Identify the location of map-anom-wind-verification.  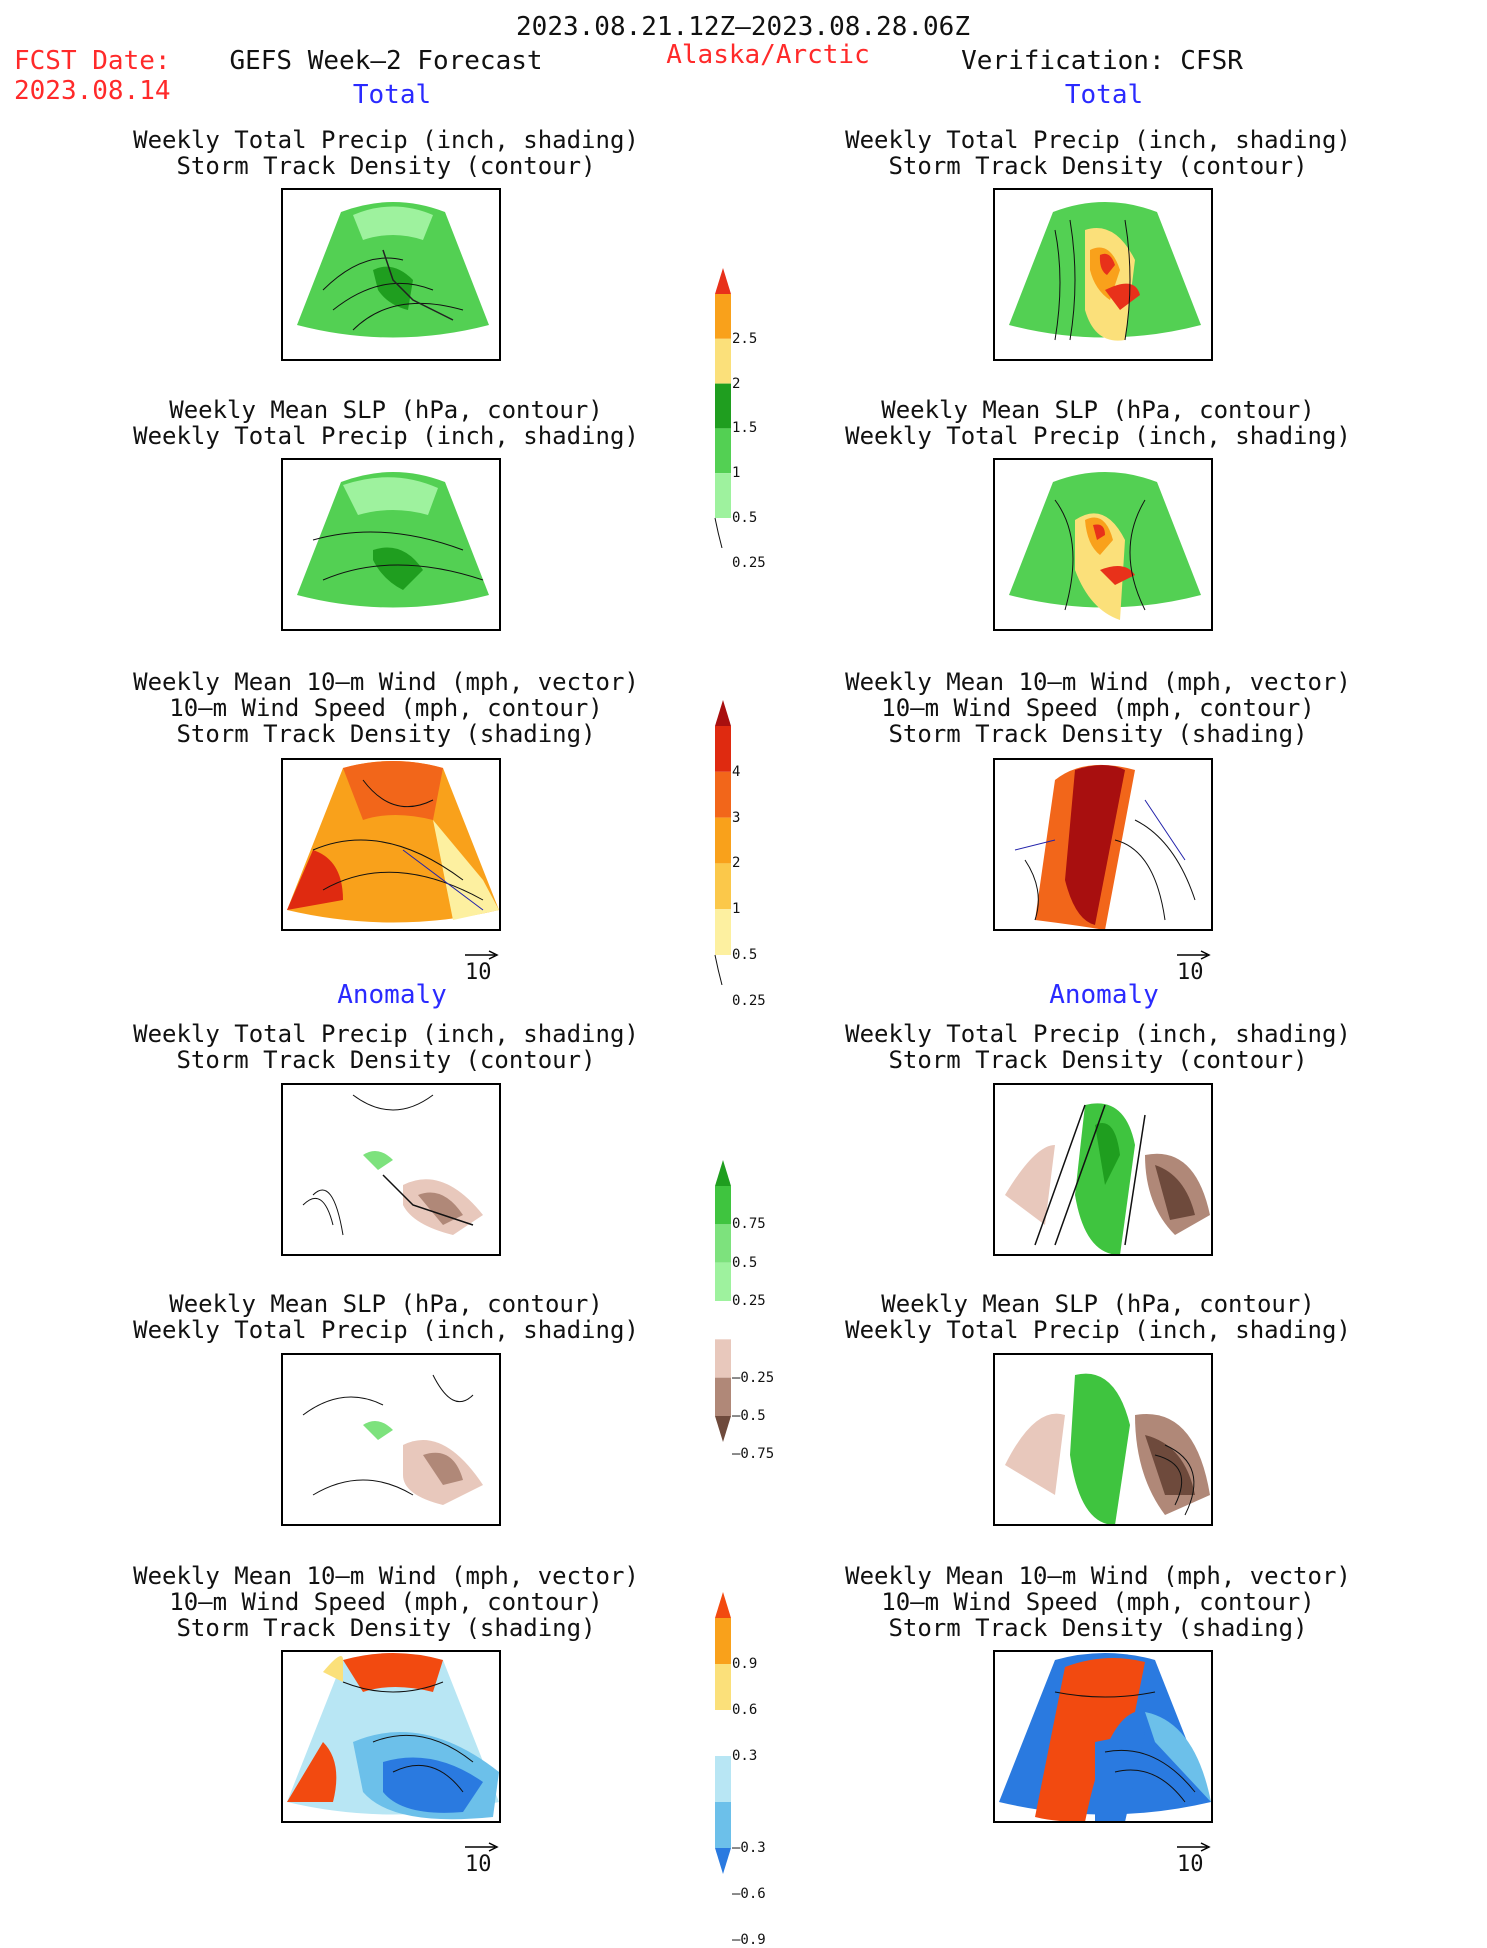
(1103, 1736).